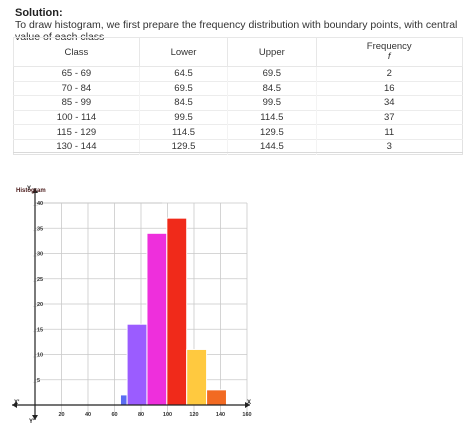  I want to click on header-frequency-symbol: f, so click(389, 56).